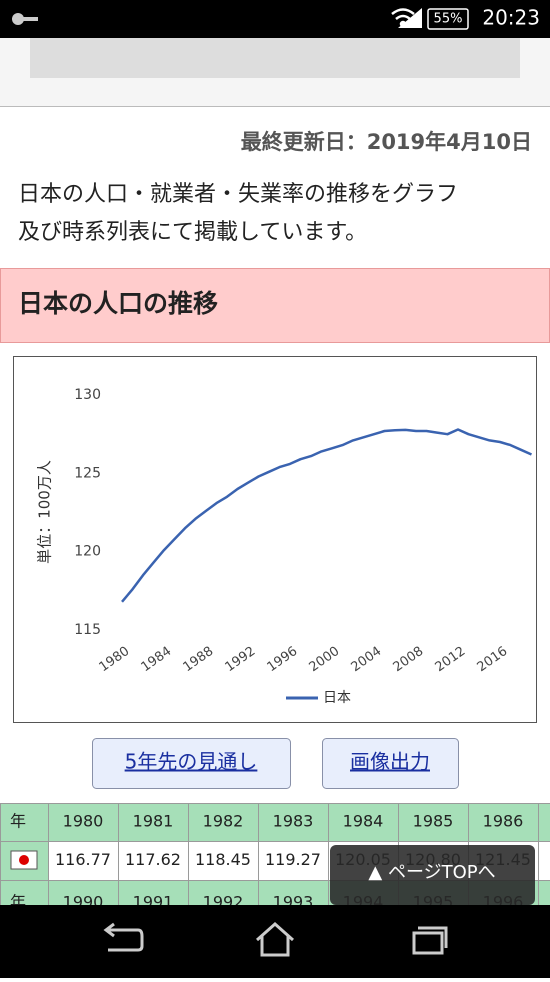 This screenshot has height=982, width=550. Describe the element at coordinates (293, 859) in the screenshot. I see `table-value: 119.27` at that location.